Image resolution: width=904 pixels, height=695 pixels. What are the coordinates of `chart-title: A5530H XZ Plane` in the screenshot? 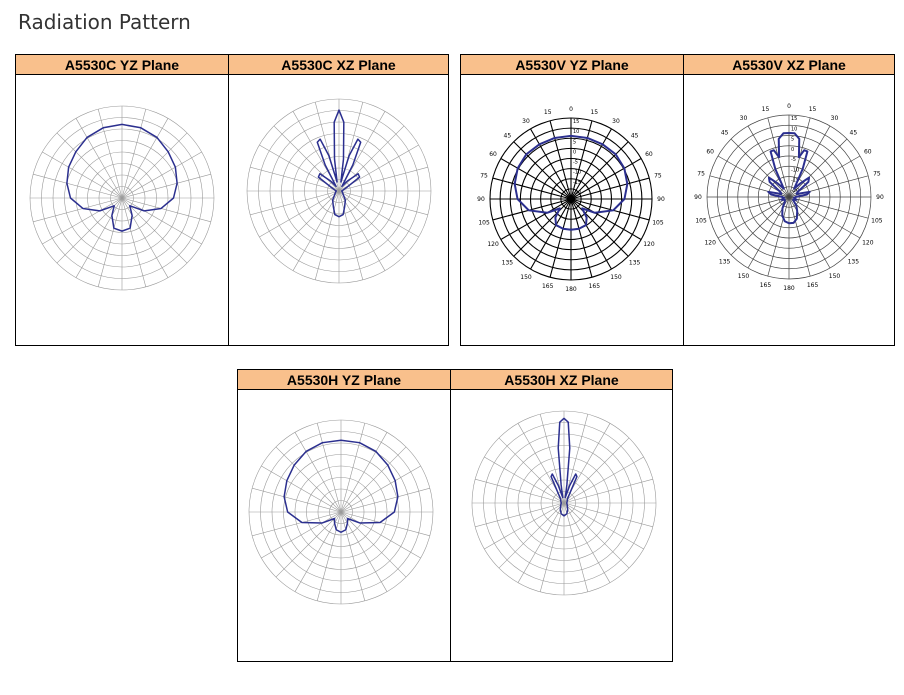 It's located at (561, 380).